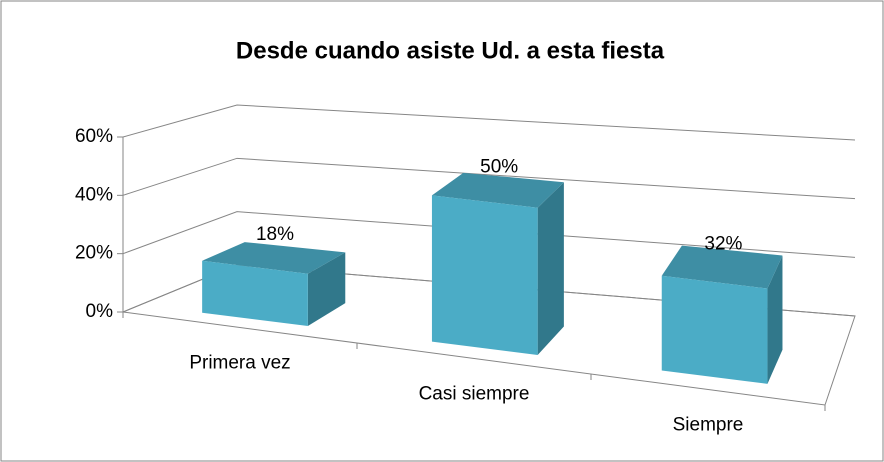 This screenshot has height=462, width=884. What do you see at coordinates (723, 243) in the screenshot?
I see `data-label: 32%` at bounding box center [723, 243].